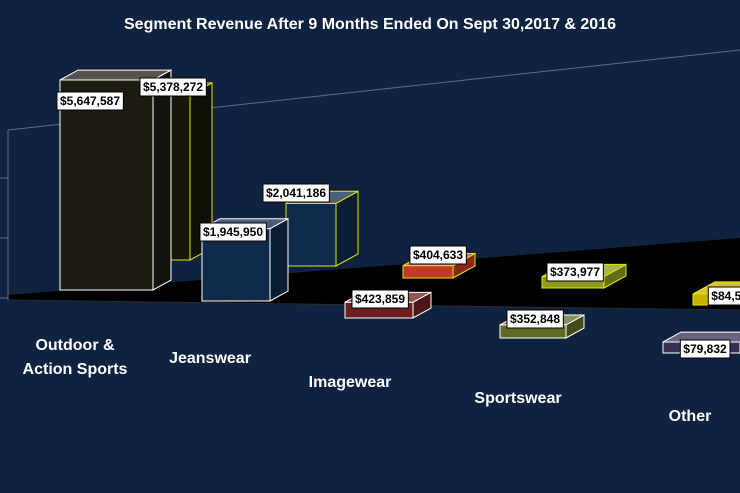 Image resolution: width=740 pixels, height=493 pixels. Describe the element at coordinates (75, 369) in the screenshot. I see `category-label-line: Action Sports` at that location.